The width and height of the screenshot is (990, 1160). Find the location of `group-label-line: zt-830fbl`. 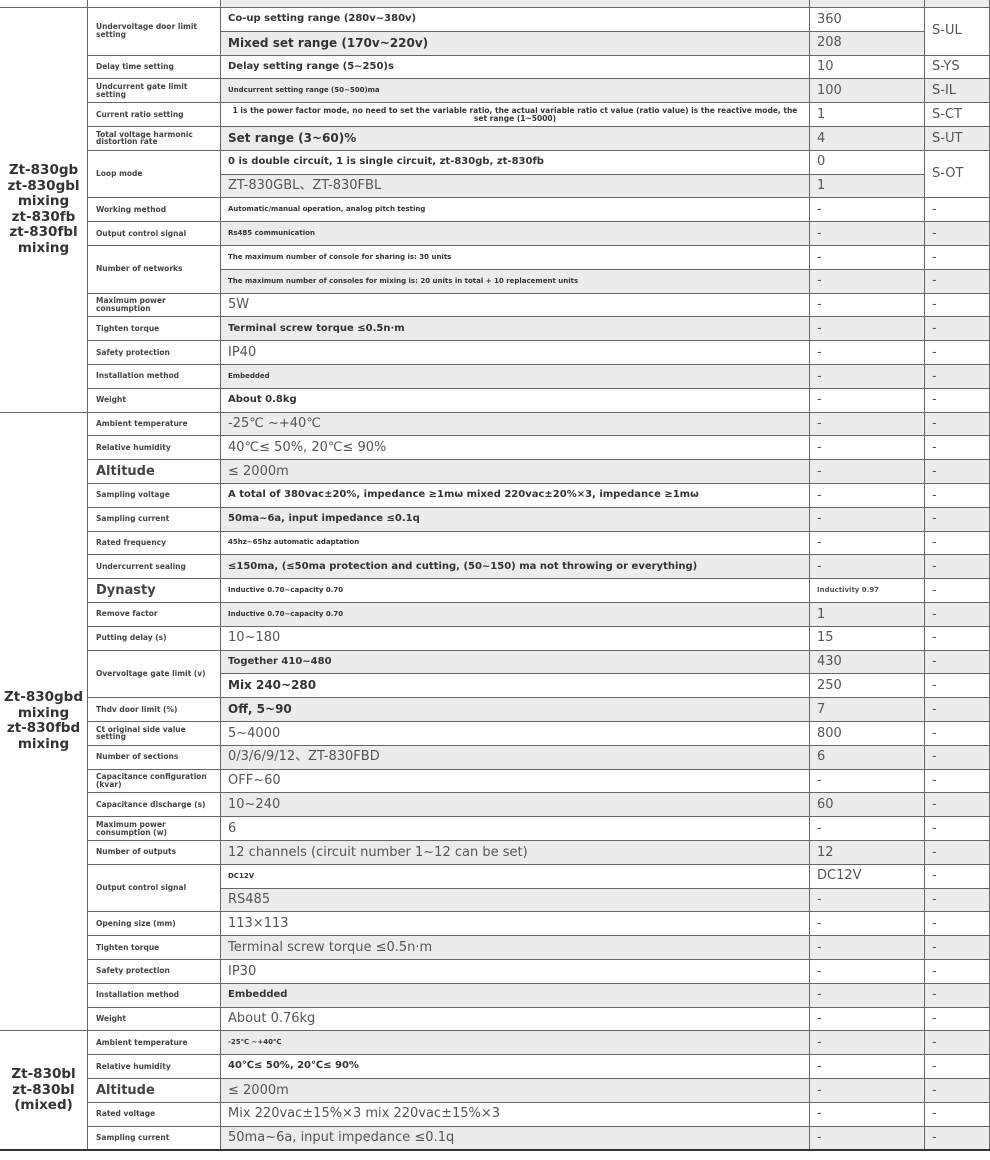

group-label-line: zt-830fbl is located at coordinates (43, 232).